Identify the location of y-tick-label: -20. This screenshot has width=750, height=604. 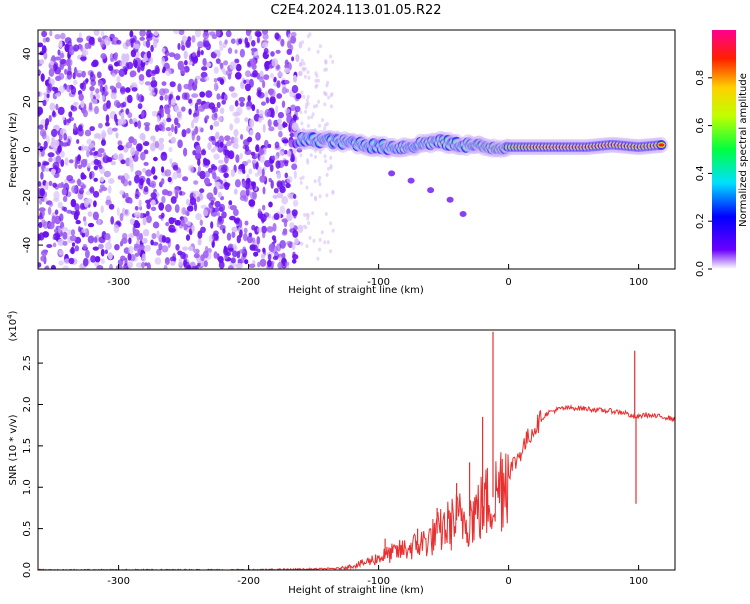
(27, 197).